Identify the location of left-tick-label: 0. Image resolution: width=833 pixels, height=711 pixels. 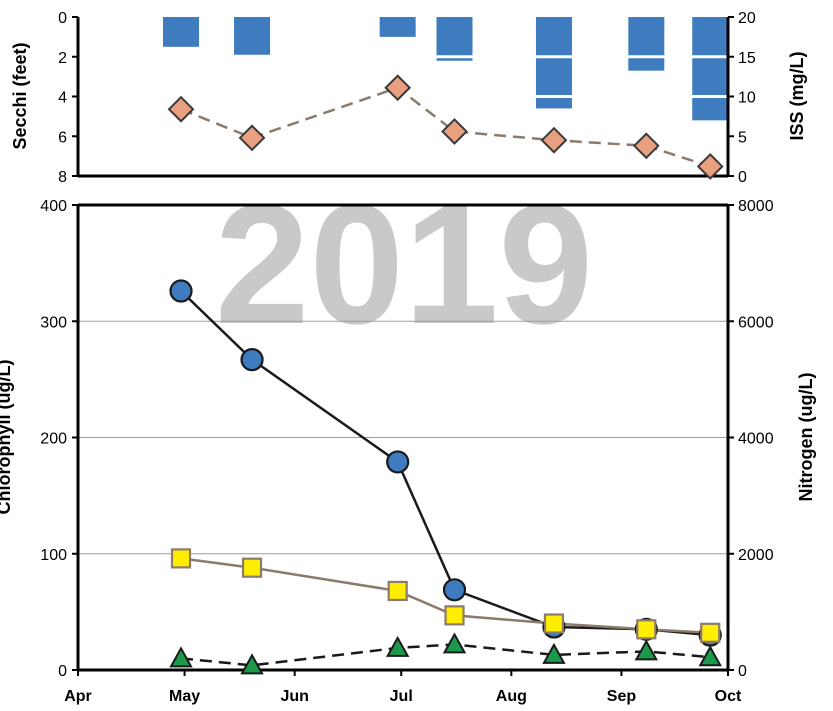
(62, 671).